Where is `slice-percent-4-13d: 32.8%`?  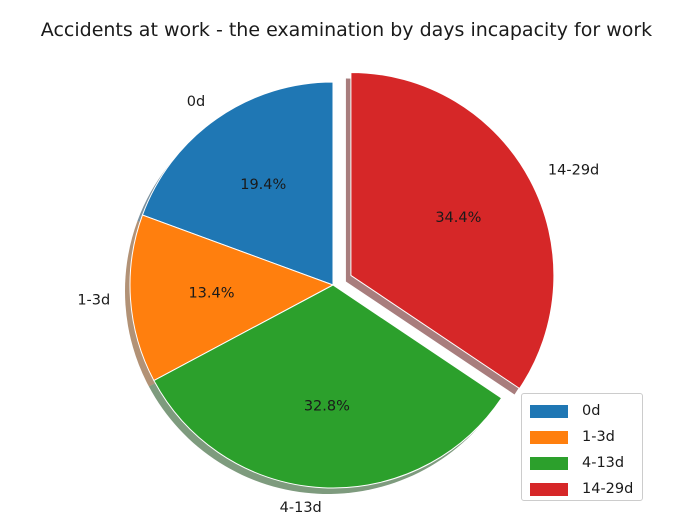
slice-percent-4-13d: 32.8% is located at coordinates (327, 407).